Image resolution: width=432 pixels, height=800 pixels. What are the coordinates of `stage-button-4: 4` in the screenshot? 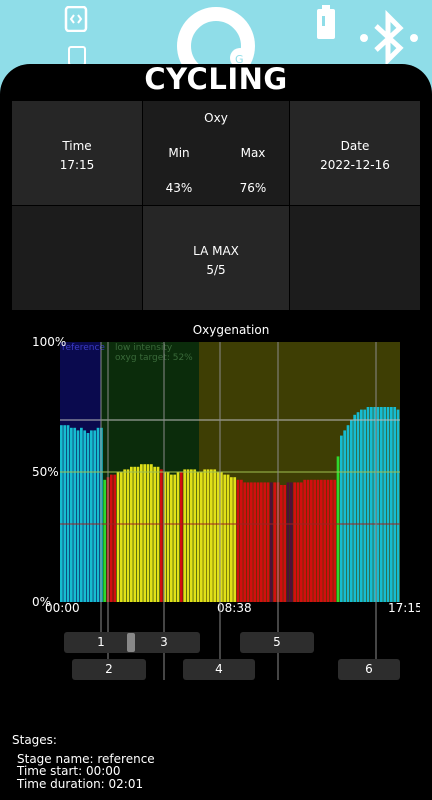 It's located at (219, 669).